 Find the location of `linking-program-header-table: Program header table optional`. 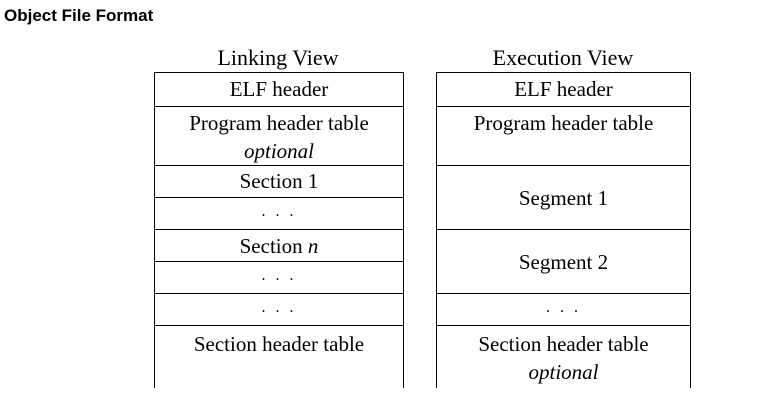

linking-program-header-table: Program header table optional is located at coordinates (279, 136).